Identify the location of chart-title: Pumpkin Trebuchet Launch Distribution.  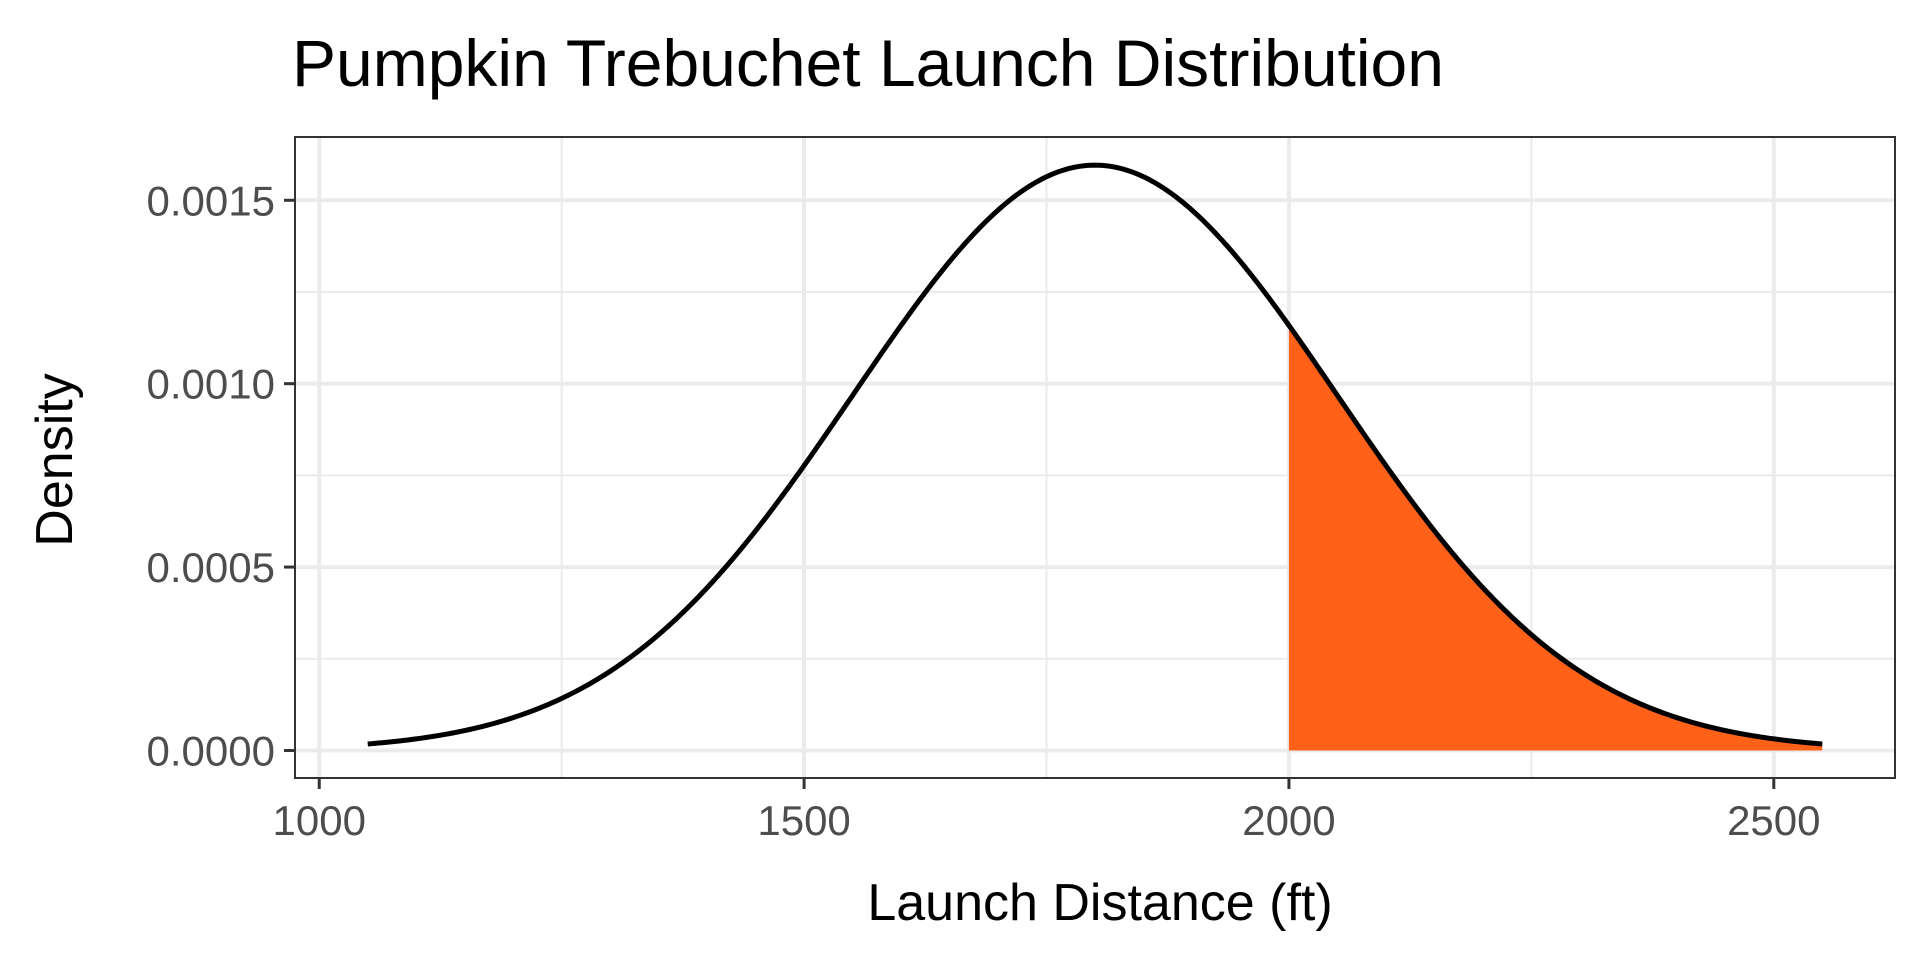
(868, 63).